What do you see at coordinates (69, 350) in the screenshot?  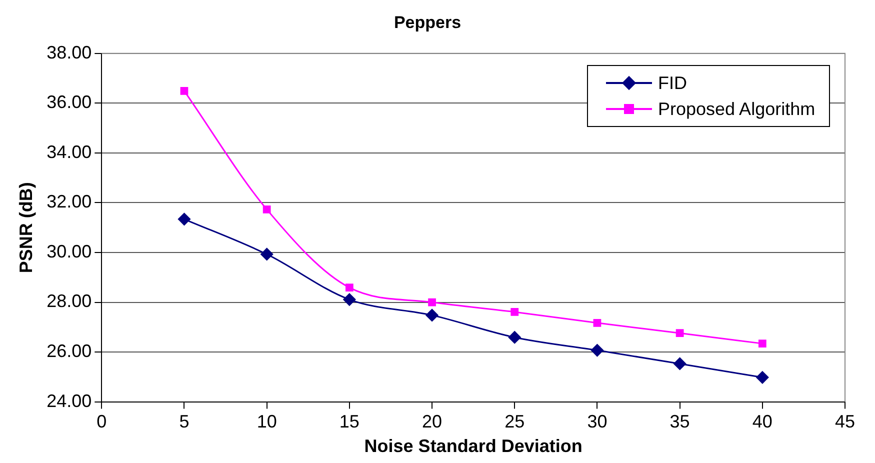 I see `y-tick-label: 26.00` at bounding box center [69, 350].